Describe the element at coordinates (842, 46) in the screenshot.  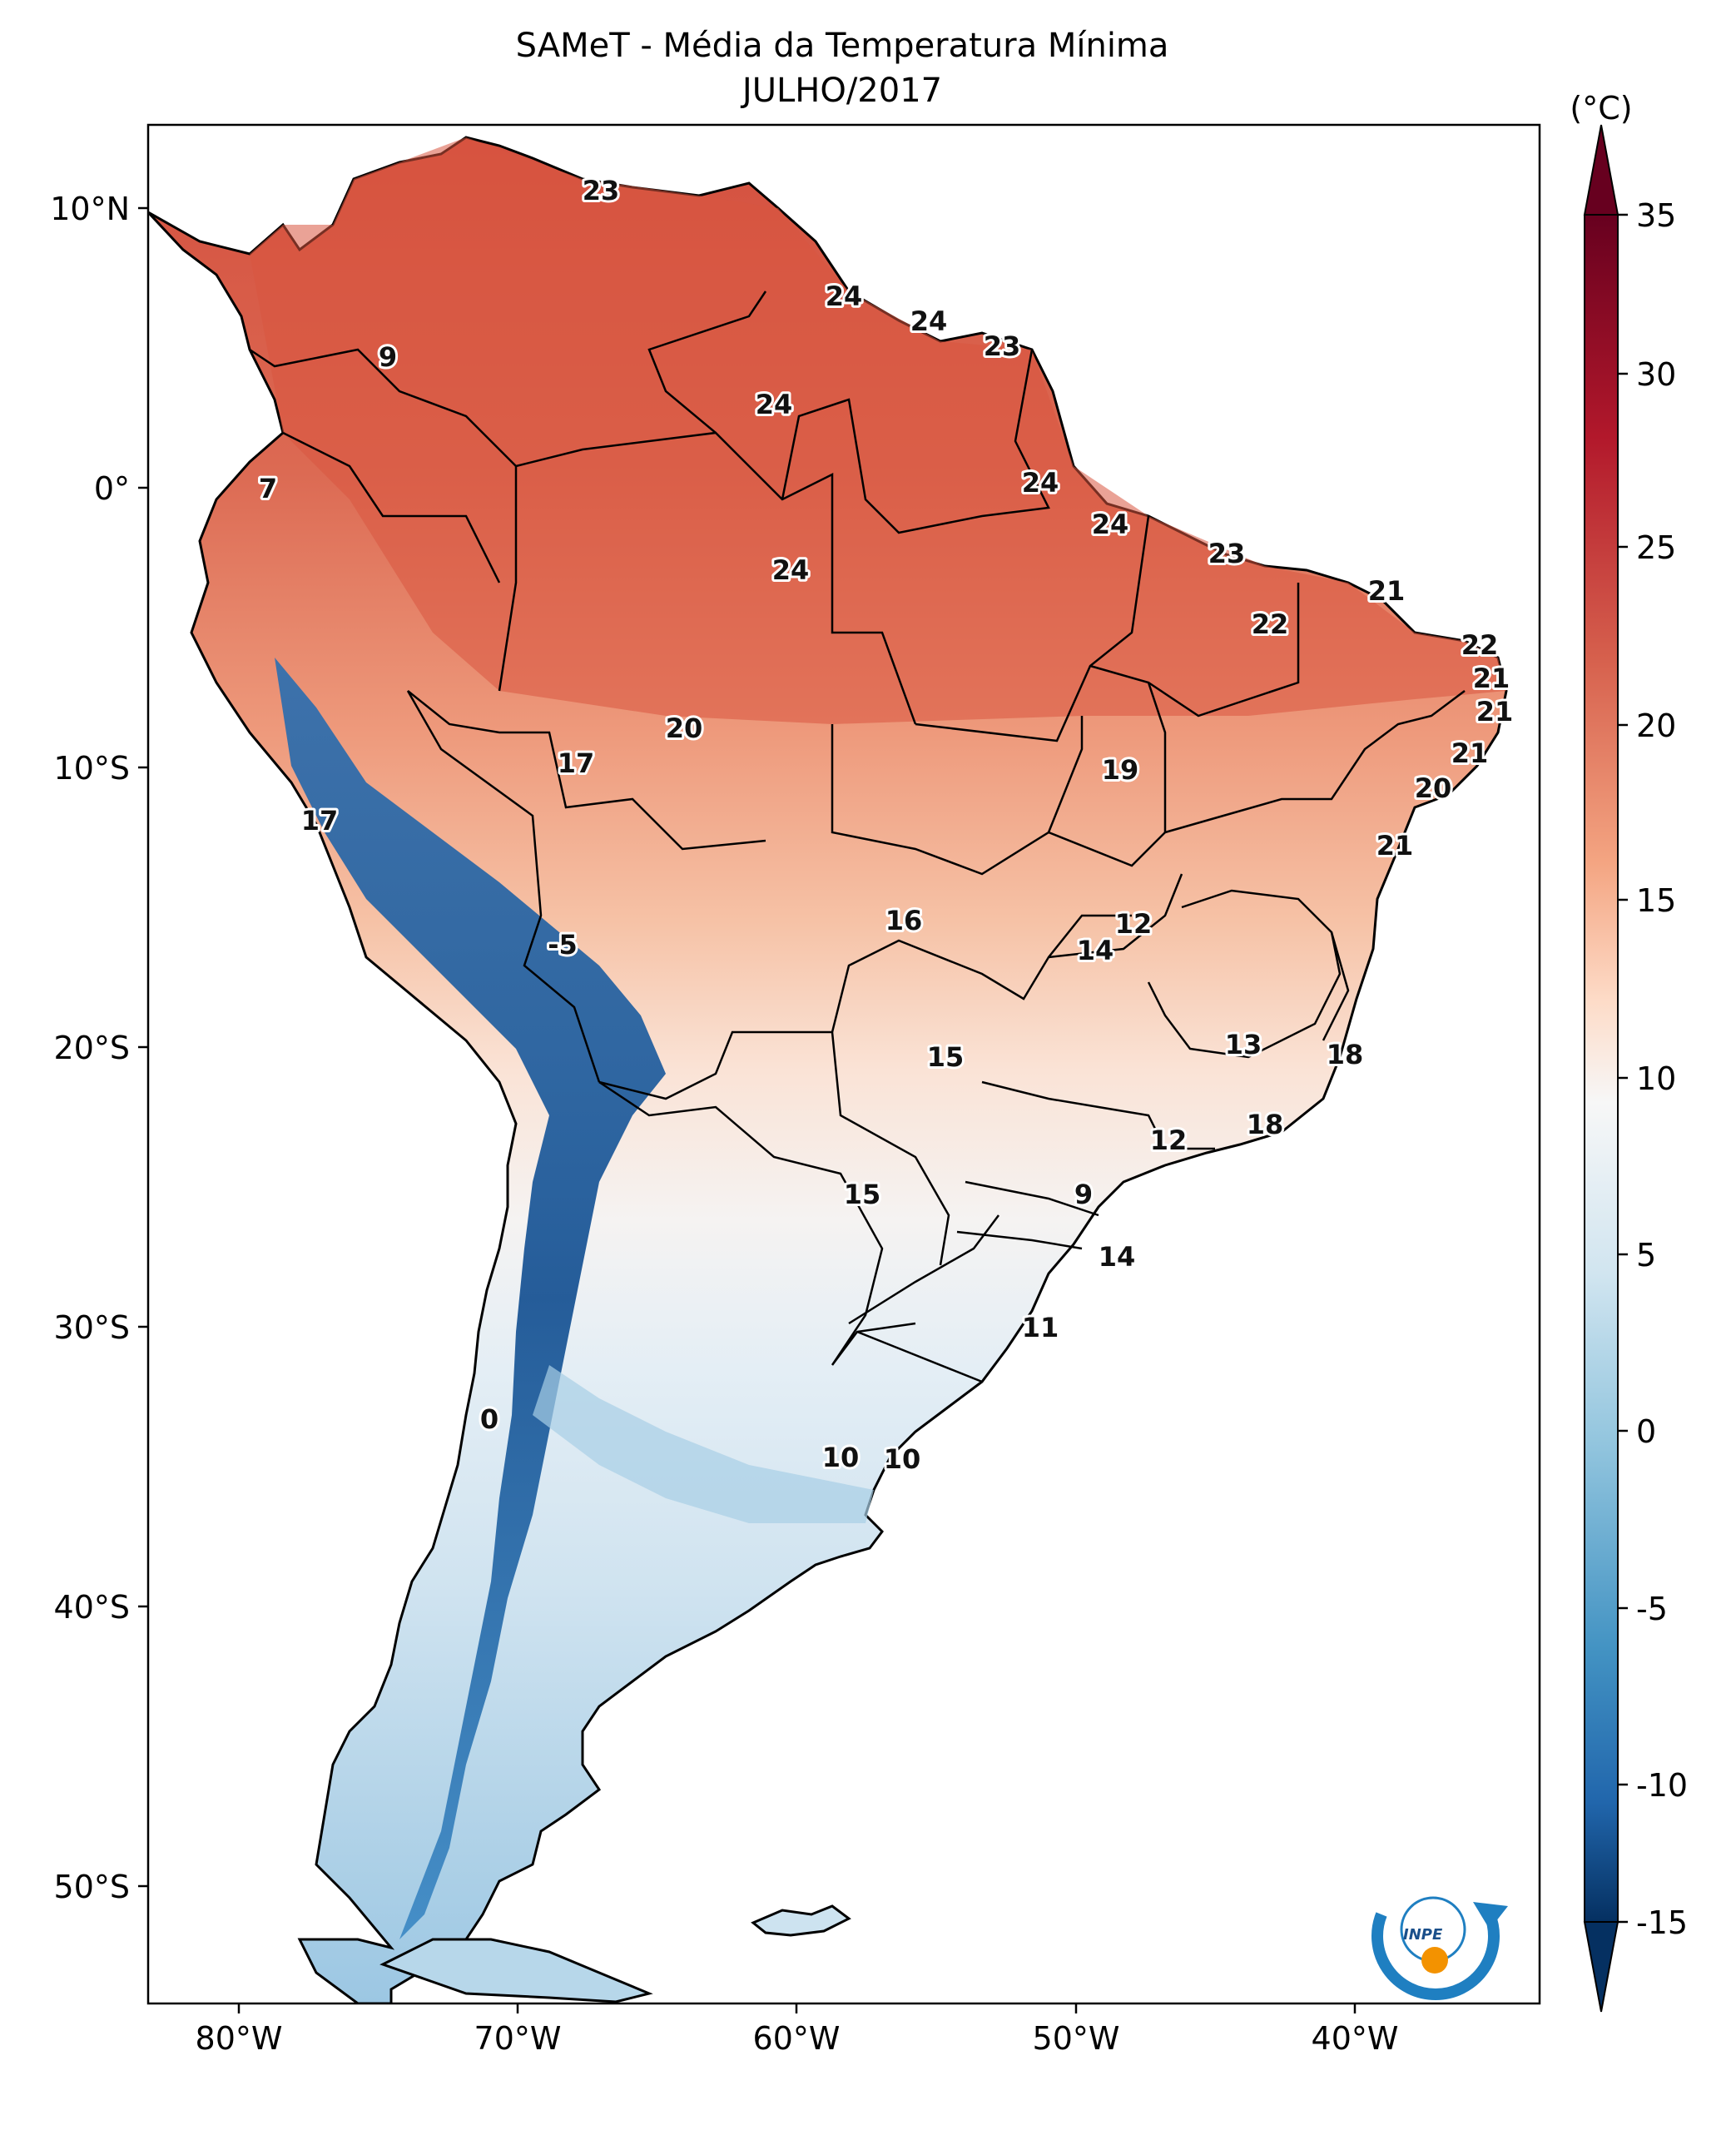
I see `map-title: SAMeT - Média da Temperatura Mínima` at that location.